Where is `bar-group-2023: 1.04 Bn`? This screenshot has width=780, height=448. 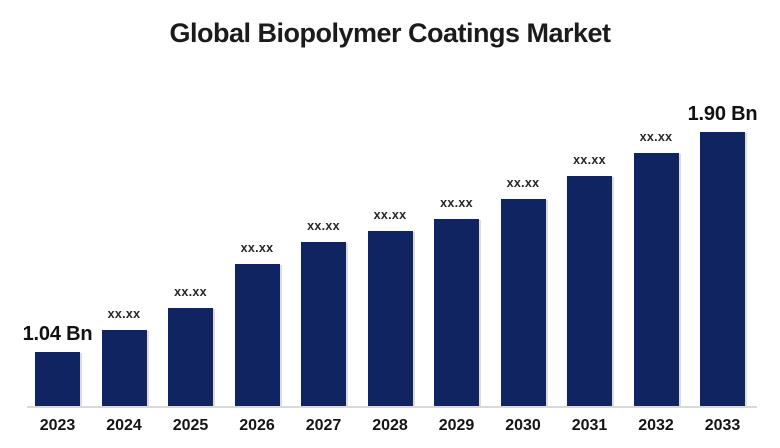
bar-group-2023: 1.04 Bn is located at coordinates (58, 268).